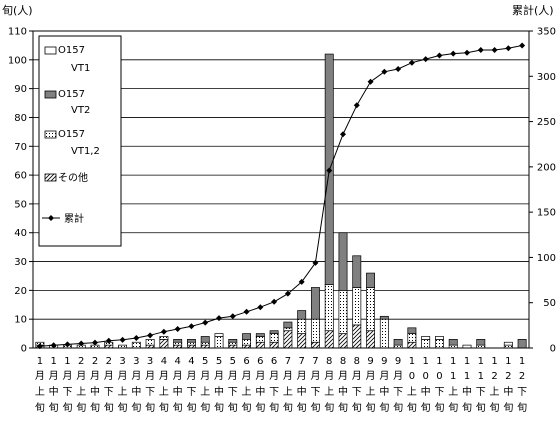  I want to click on x-tick-label: 8, so click(343, 361).